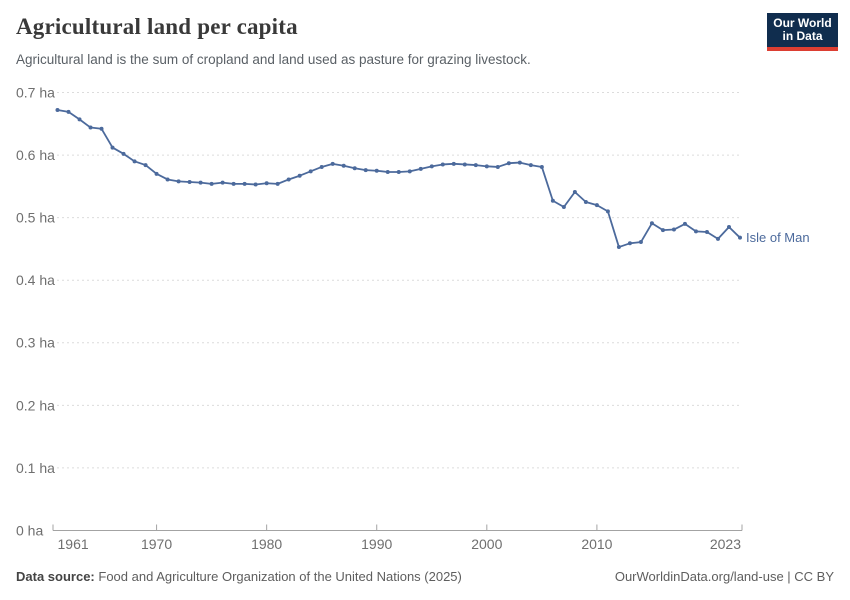  Describe the element at coordinates (802, 22) in the screenshot. I see `owid-logo-line-1: Our World` at that location.